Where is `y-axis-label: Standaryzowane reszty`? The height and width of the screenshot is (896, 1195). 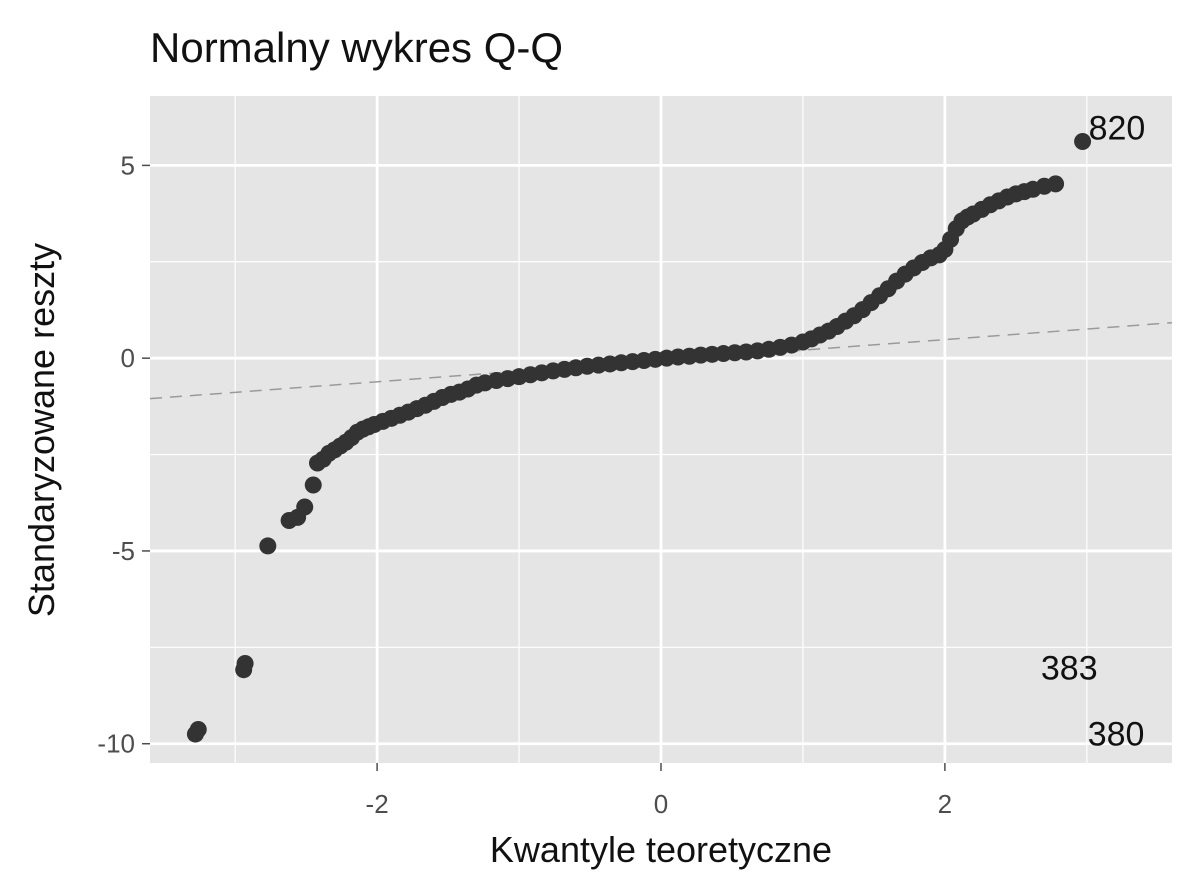
y-axis-label: Standaryzowane reszty is located at coordinates (41, 430).